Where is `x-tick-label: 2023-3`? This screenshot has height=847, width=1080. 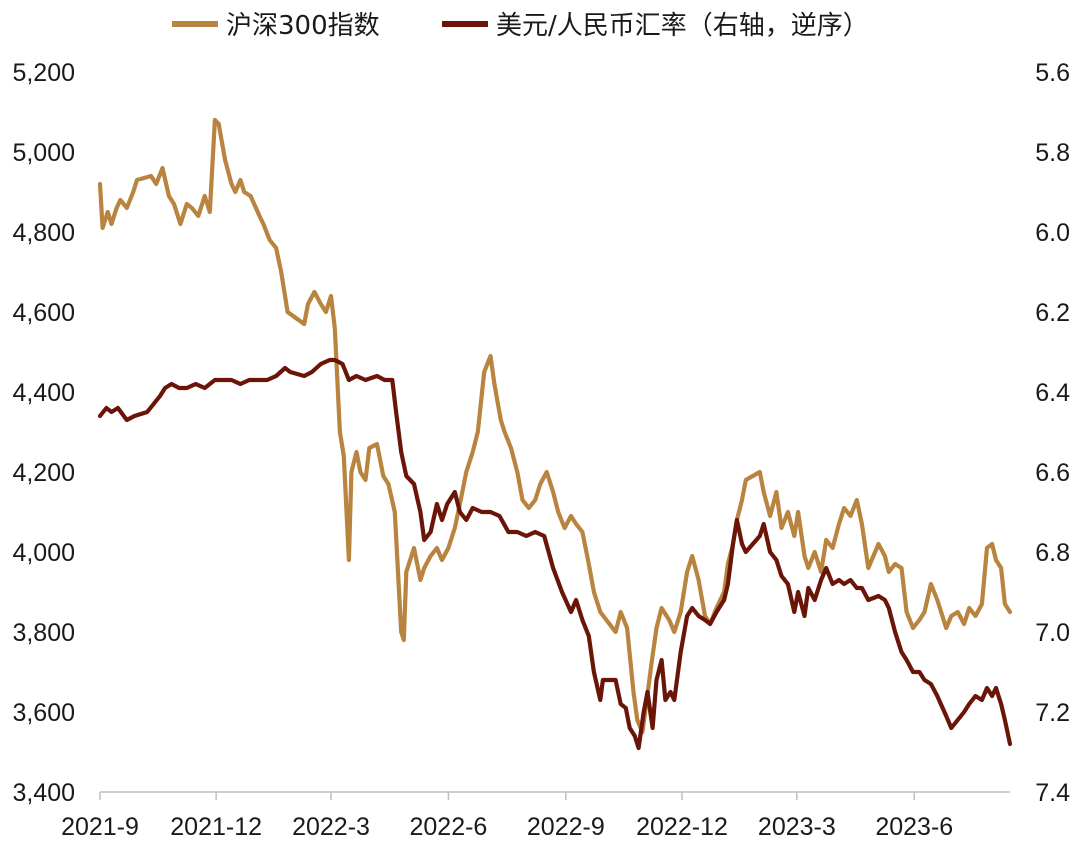 x-tick-label: 2023-3 is located at coordinates (797, 827).